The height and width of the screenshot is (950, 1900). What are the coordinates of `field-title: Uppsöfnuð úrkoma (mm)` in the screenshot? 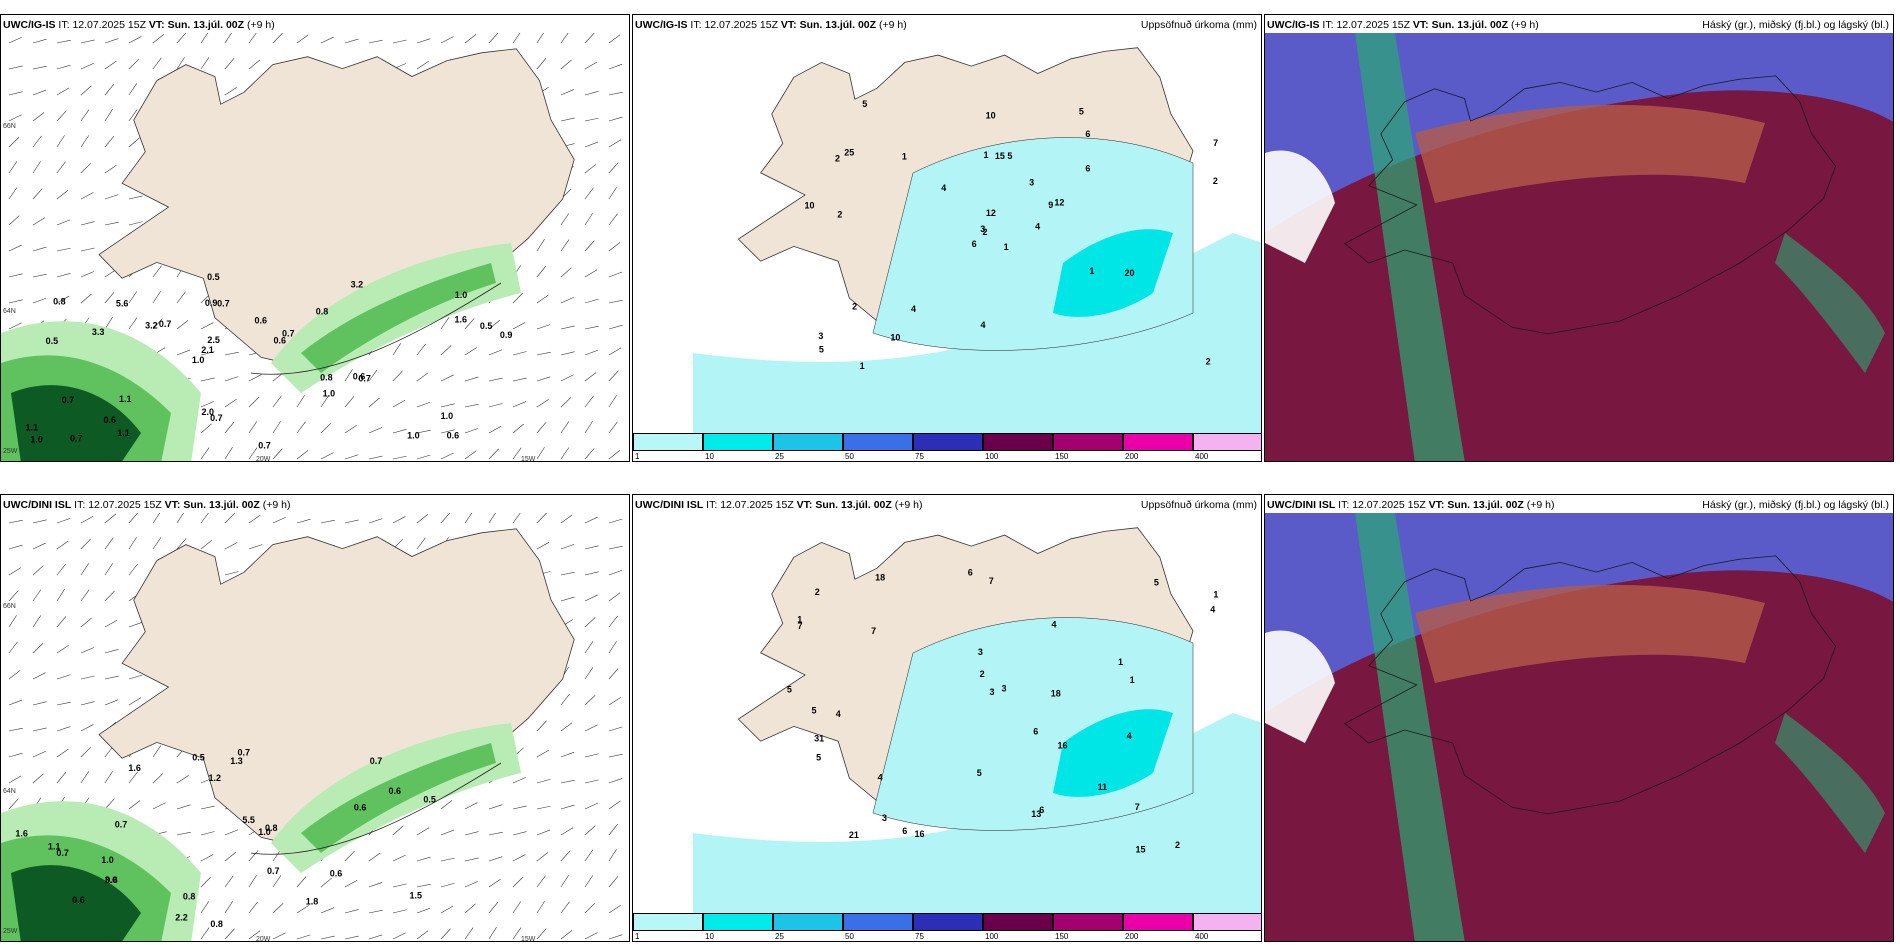 It's located at (1198, 25).